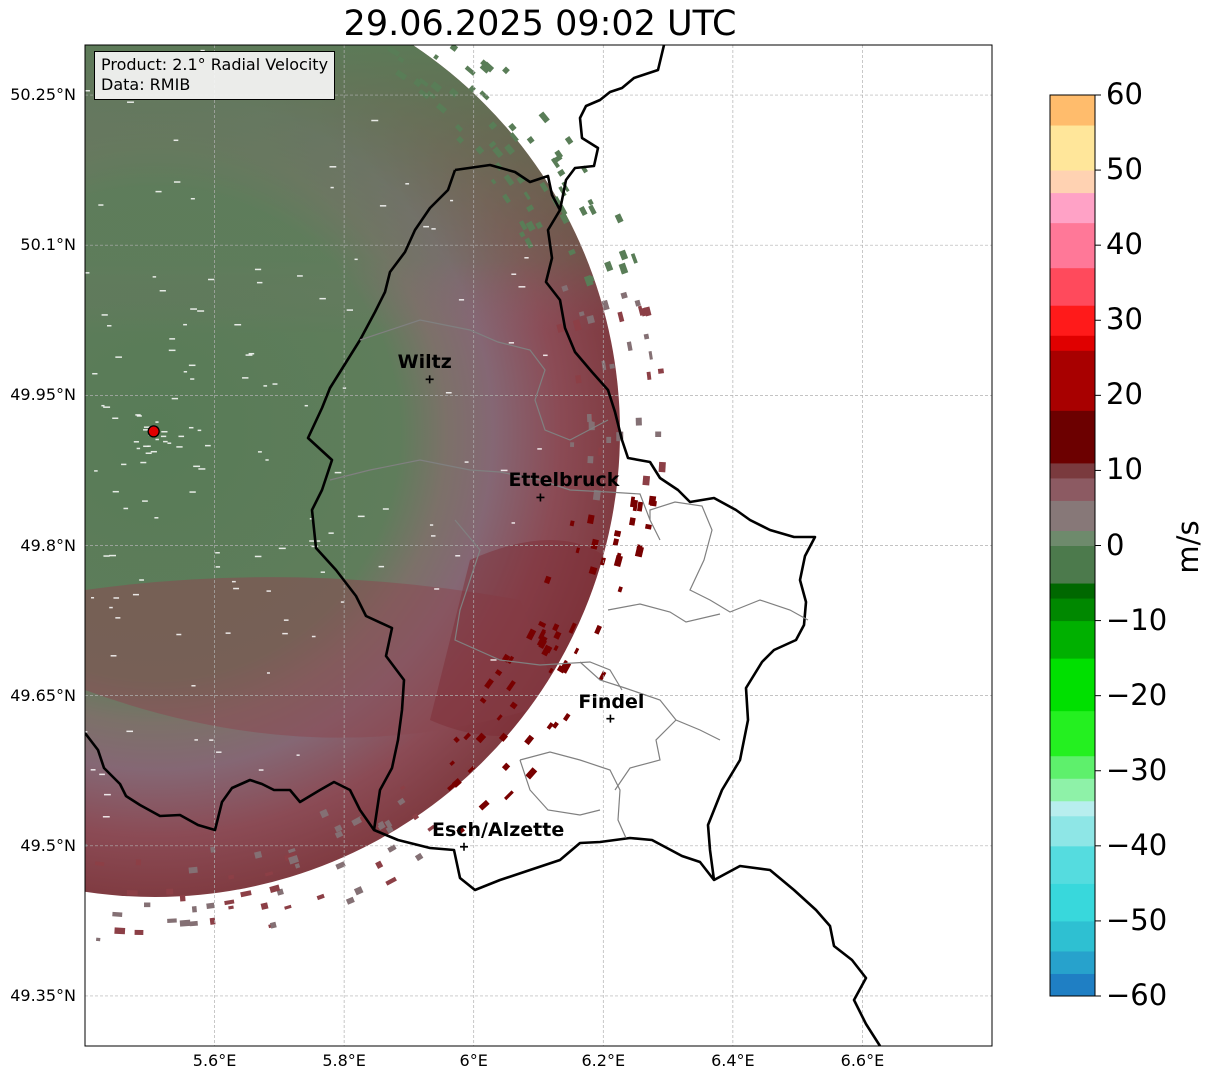 Image resolution: width=1207 pixels, height=1081 pixels. Describe the element at coordinates (520, 613) in the screenshot. I see `city-markers` at that location.